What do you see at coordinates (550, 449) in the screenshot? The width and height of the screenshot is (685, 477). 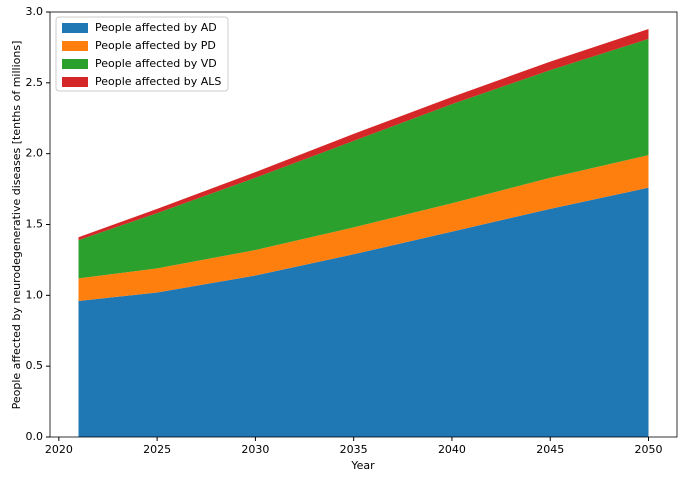 I see `x-tick-label: 2045` at bounding box center [550, 449].